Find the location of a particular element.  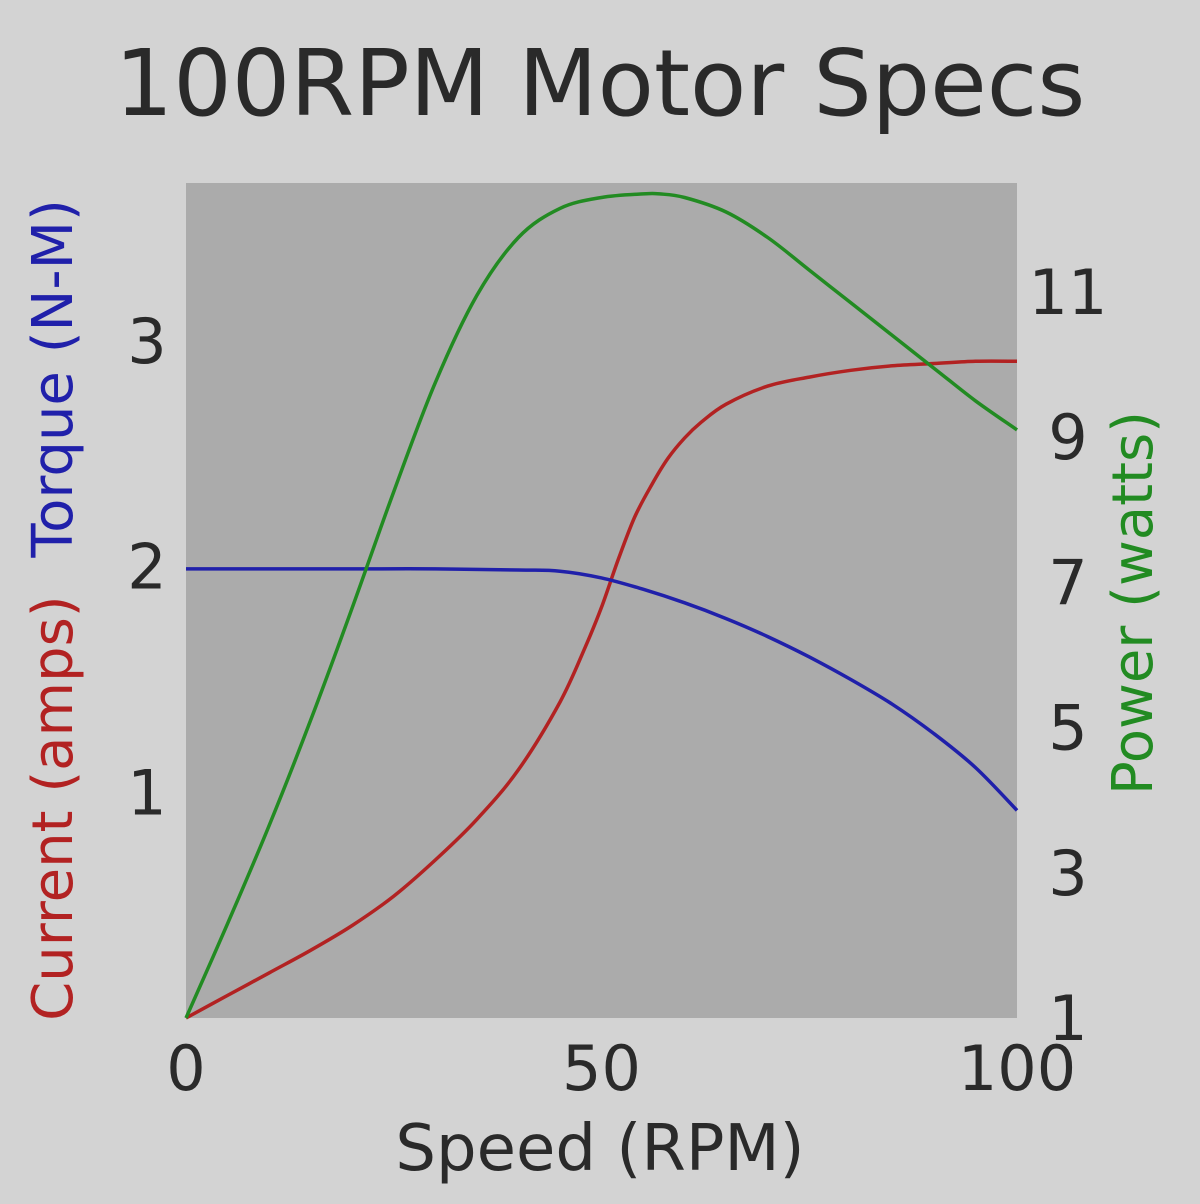

x-axis-label: Speed (RPM) is located at coordinates (599, 1149).